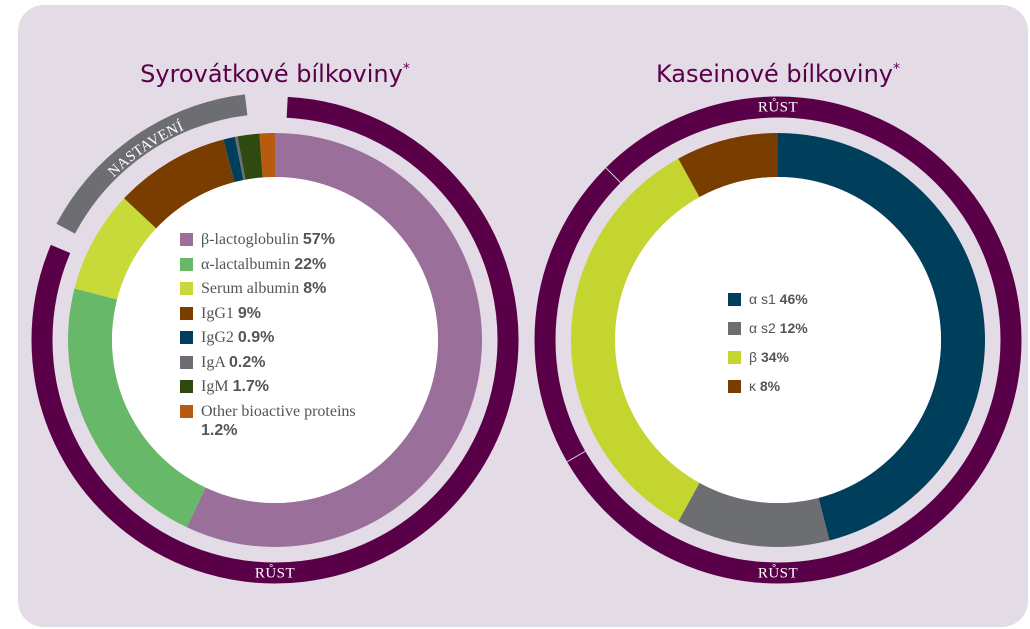 The height and width of the screenshot is (629, 1030). What do you see at coordinates (778, 299) in the screenshot?
I see `legend-text: α s1 46%` at bounding box center [778, 299].